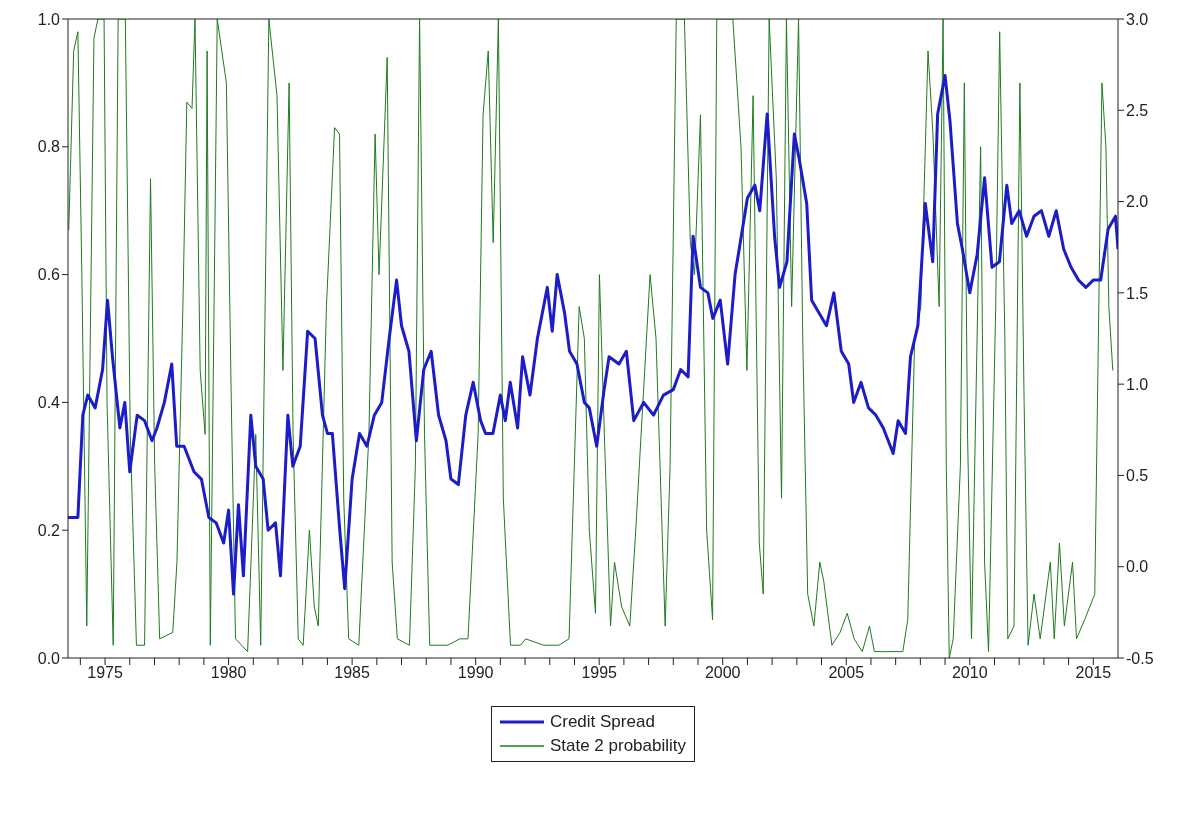 This screenshot has width=1189, height=813. I want to click on x-tick-label: 2000, so click(722, 673).